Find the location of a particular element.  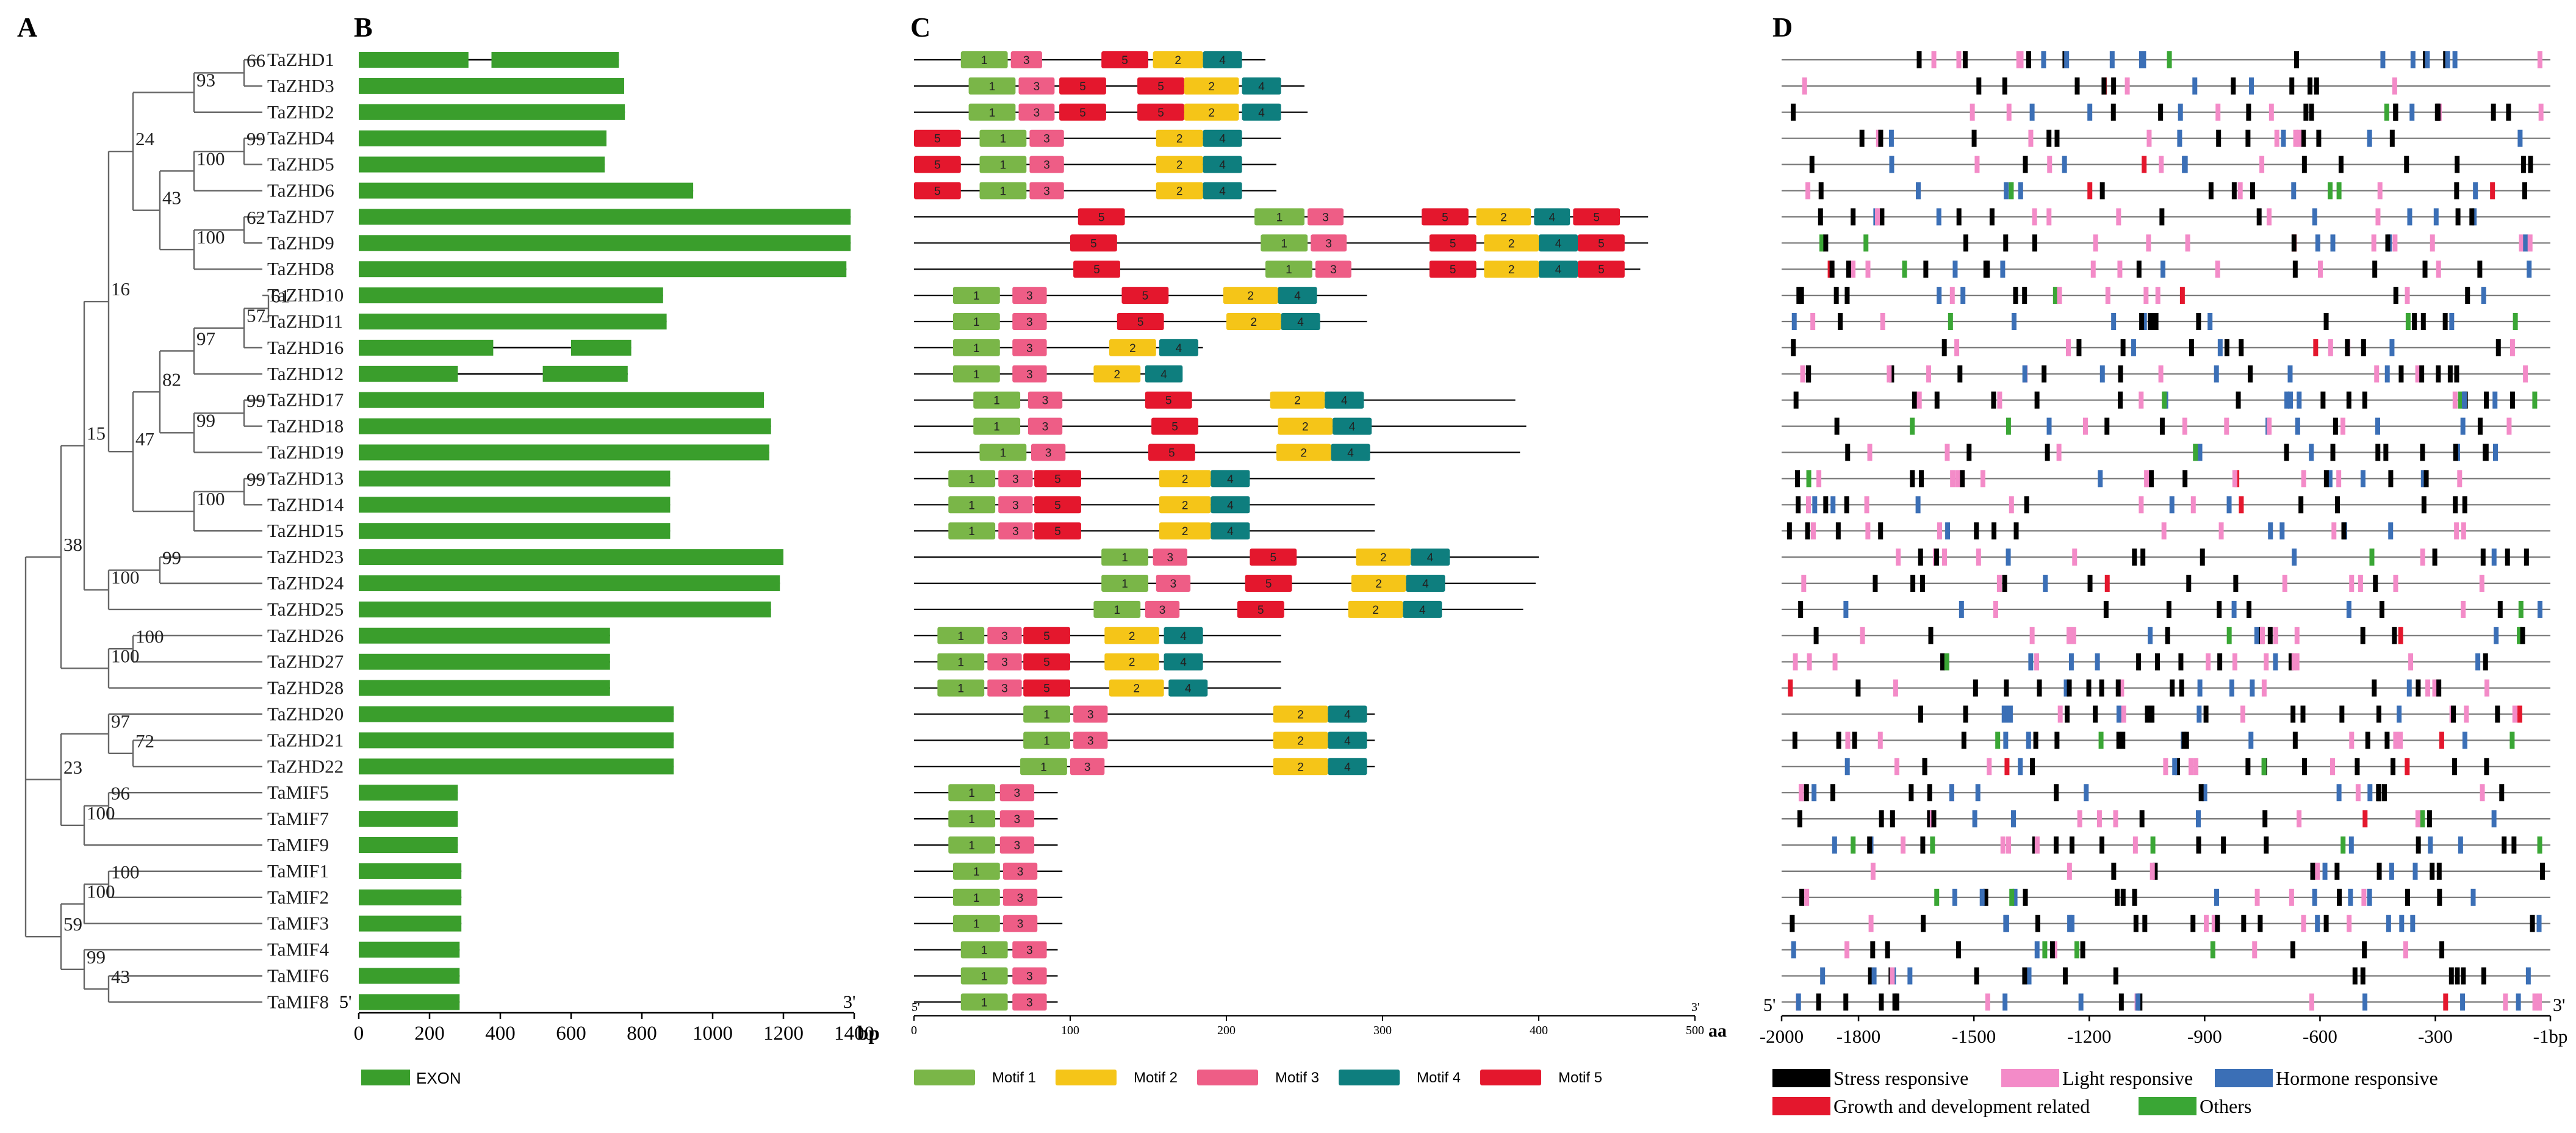

axis-tick-label: 0 is located at coordinates (359, 1034).